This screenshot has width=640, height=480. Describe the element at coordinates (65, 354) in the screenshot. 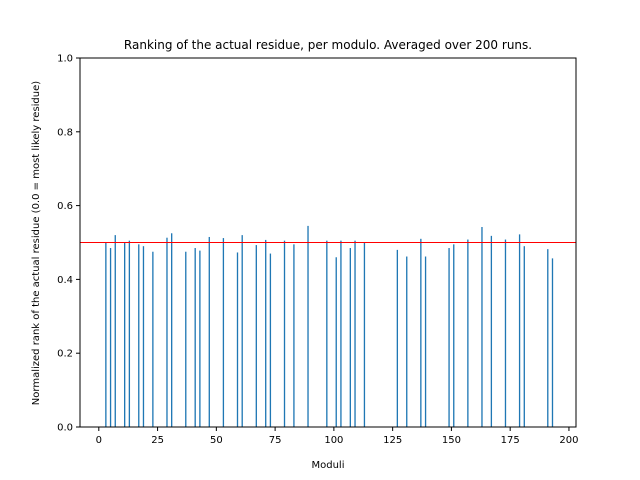

I see `y-tick-label: 0.2` at that location.